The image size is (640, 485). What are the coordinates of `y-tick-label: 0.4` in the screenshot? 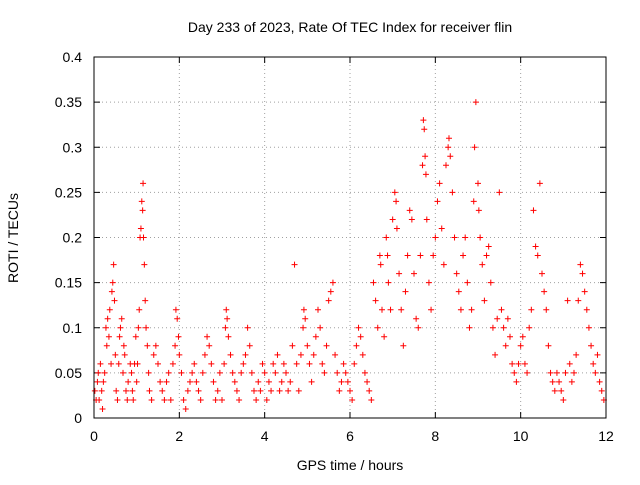 It's located at (73, 57).